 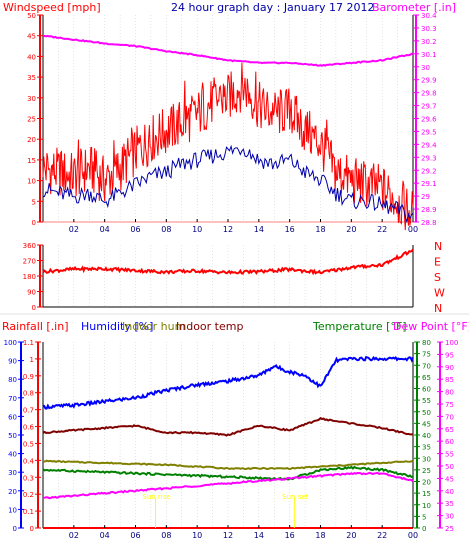 What do you see at coordinates (12, 380) in the screenshot?
I see `humidity-axis-tick-label-80: 80` at bounding box center [12, 380].